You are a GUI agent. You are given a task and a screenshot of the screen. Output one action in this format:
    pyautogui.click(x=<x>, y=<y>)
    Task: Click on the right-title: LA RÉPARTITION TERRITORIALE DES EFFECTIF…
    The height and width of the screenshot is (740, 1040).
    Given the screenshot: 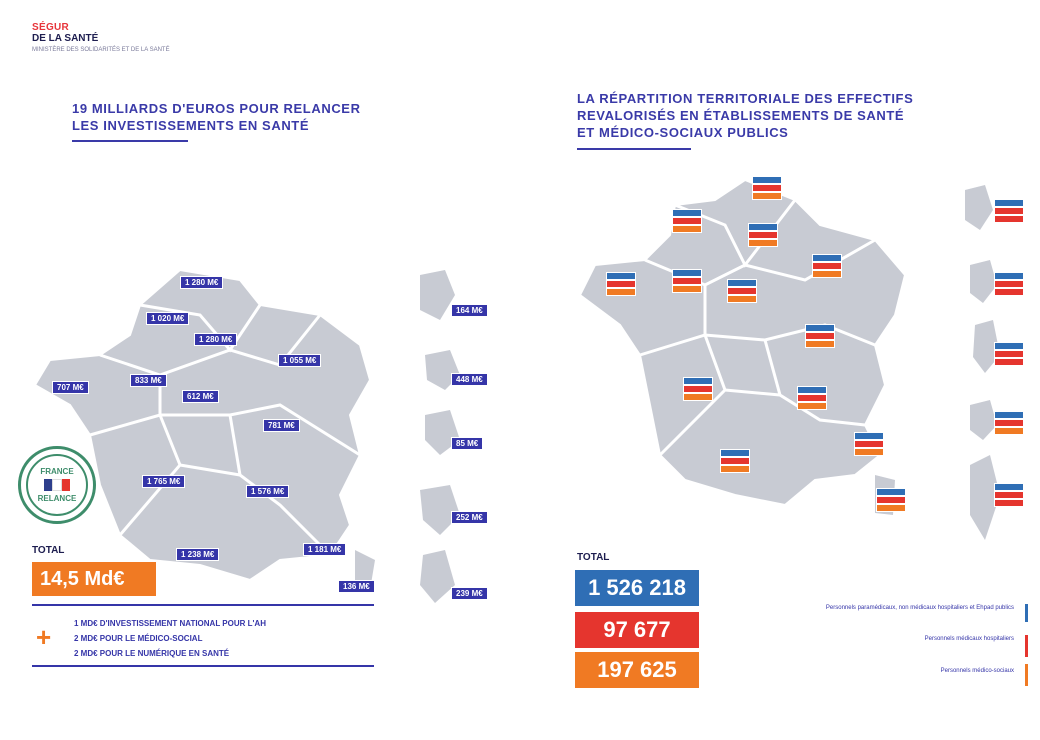 What is the action you would take?
    pyautogui.click(x=767, y=115)
    